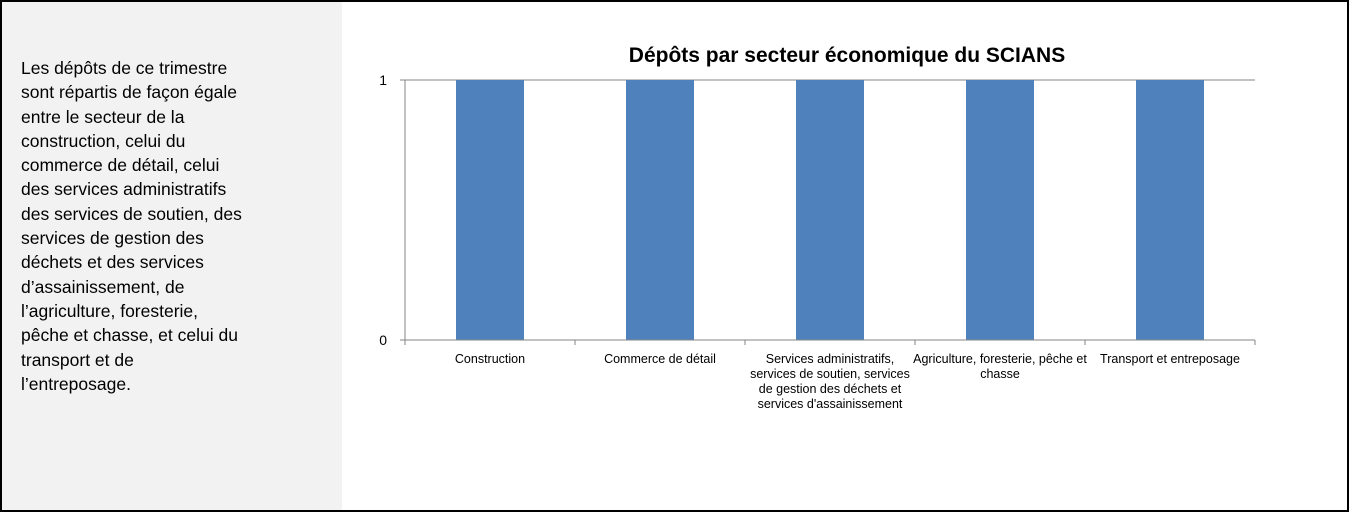 The image size is (1349, 512). What do you see at coordinates (120, 165) in the screenshot?
I see `sidebar-line: commerce de détail, celui` at bounding box center [120, 165].